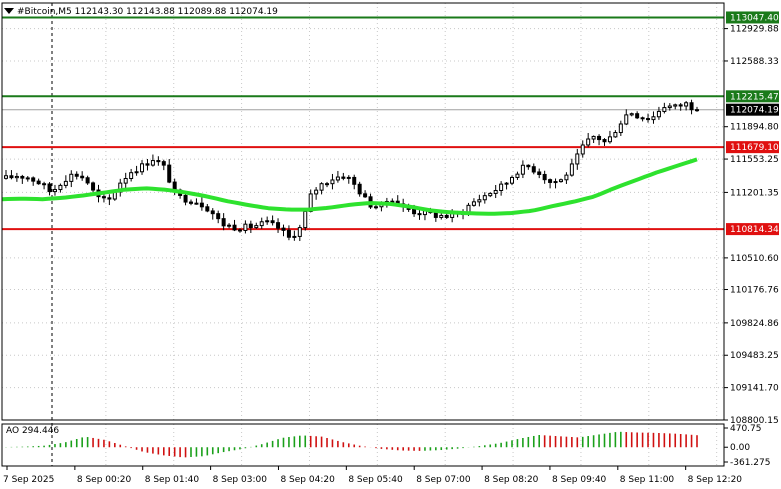  I want to click on support-level-label: 111679.10, so click(754, 148).